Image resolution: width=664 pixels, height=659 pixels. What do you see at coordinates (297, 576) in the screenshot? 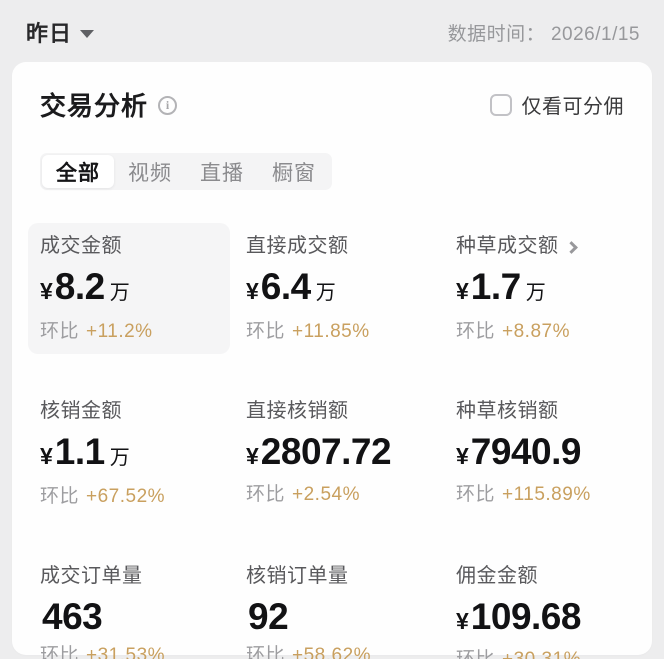
I see `metric-label: 核销订单量` at bounding box center [297, 576].